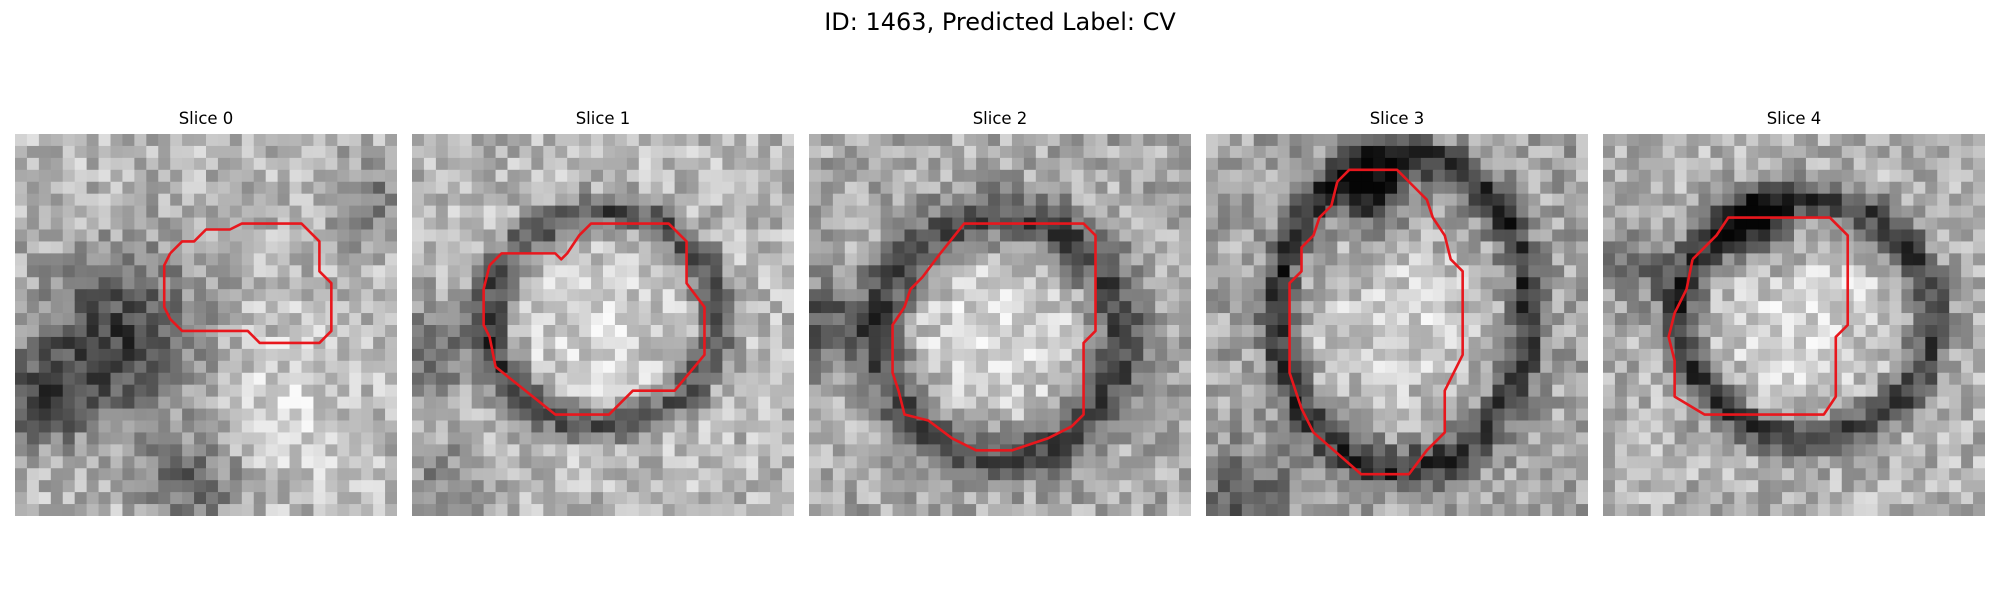  I want to click on slice-title: Slice 0, so click(206, 118).